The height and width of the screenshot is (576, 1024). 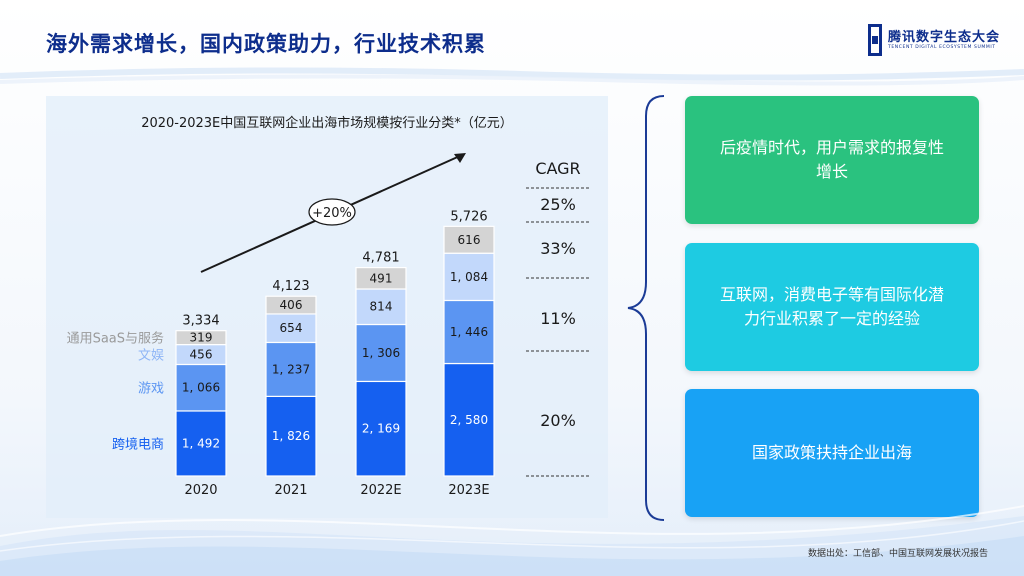 What do you see at coordinates (557, 168) in the screenshot?
I see `cagr-header: CAGR` at bounding box center [557, 168].